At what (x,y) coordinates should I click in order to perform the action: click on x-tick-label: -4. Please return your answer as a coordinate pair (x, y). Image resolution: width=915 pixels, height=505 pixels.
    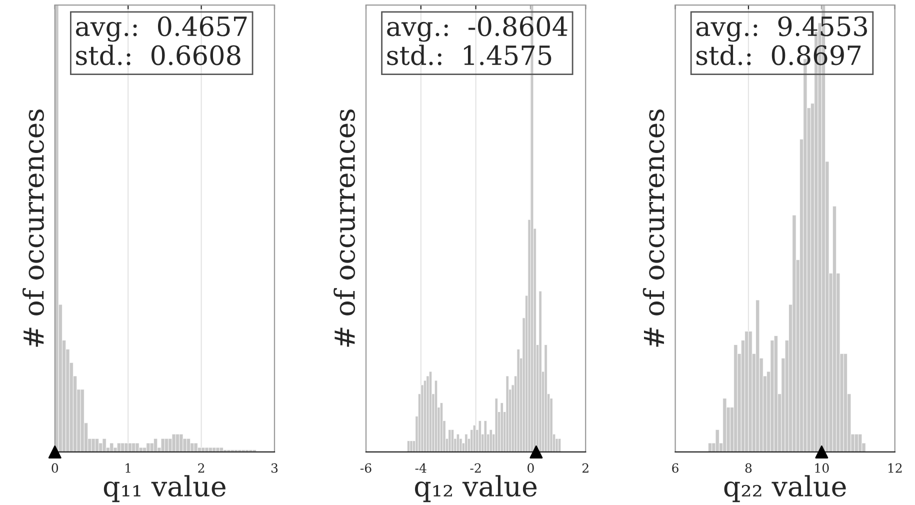
    Looking at the image, I should click on (420, 468).